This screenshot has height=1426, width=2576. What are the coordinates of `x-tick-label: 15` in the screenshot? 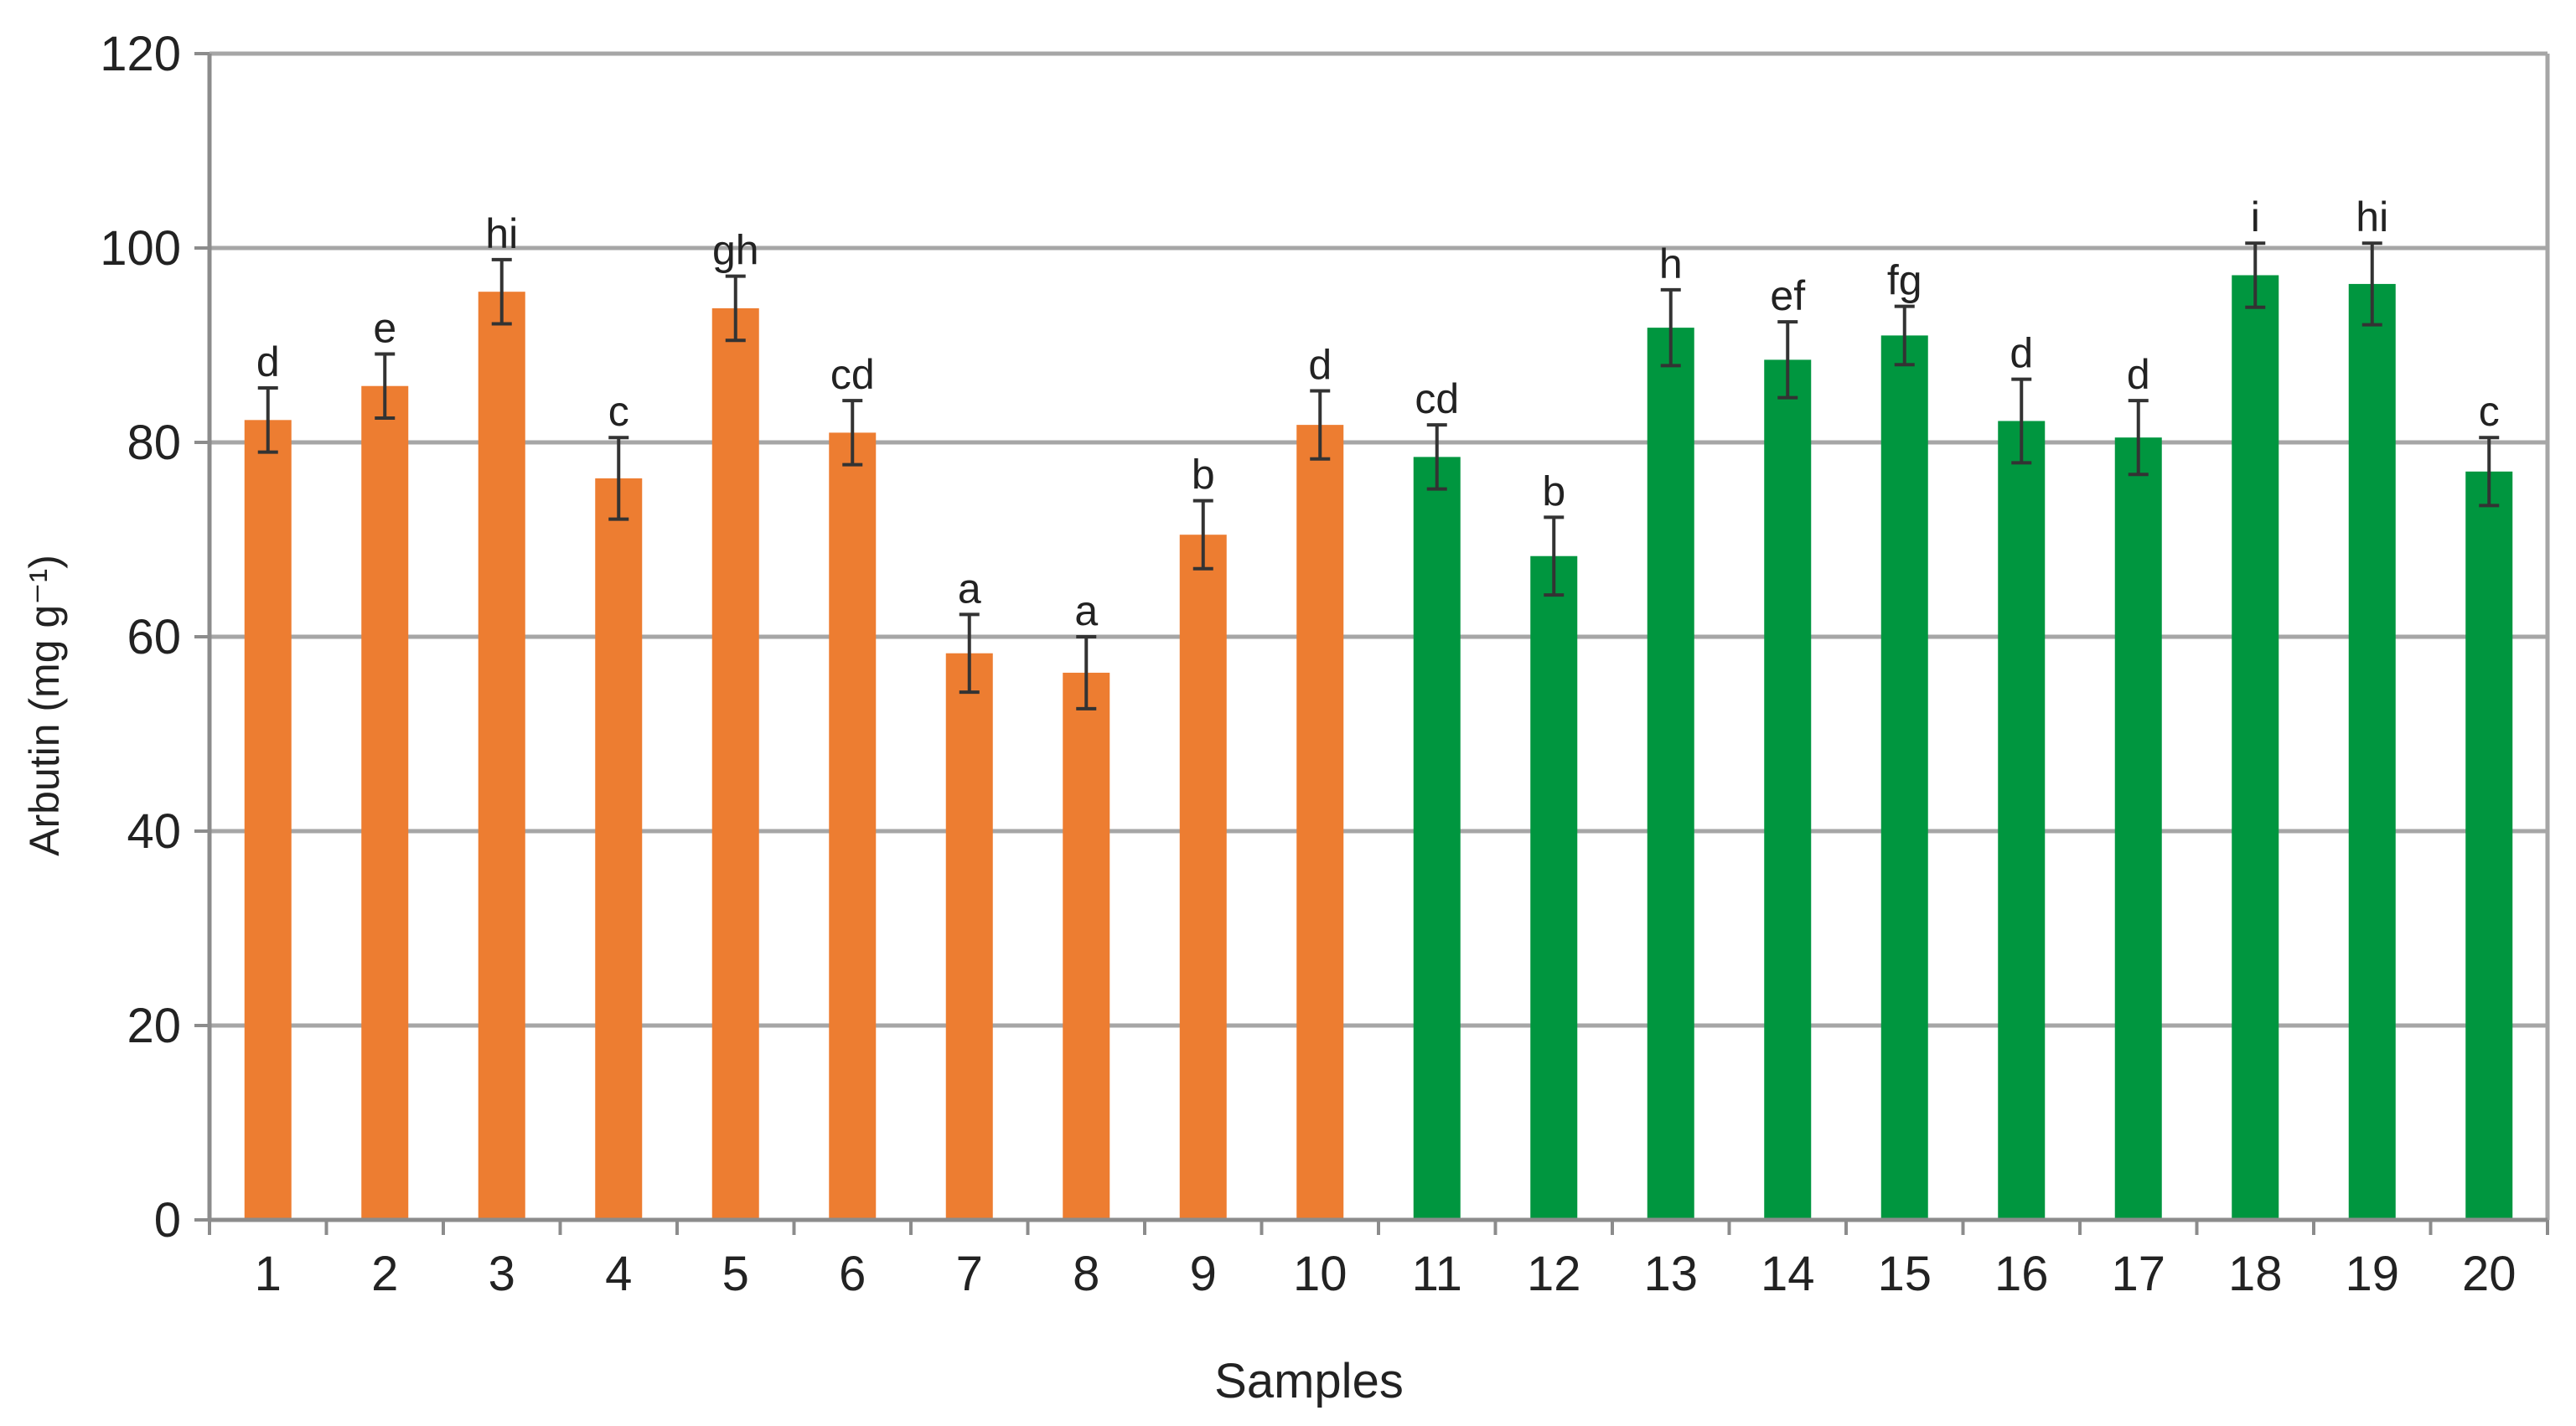 It's located at (1904, 1274).